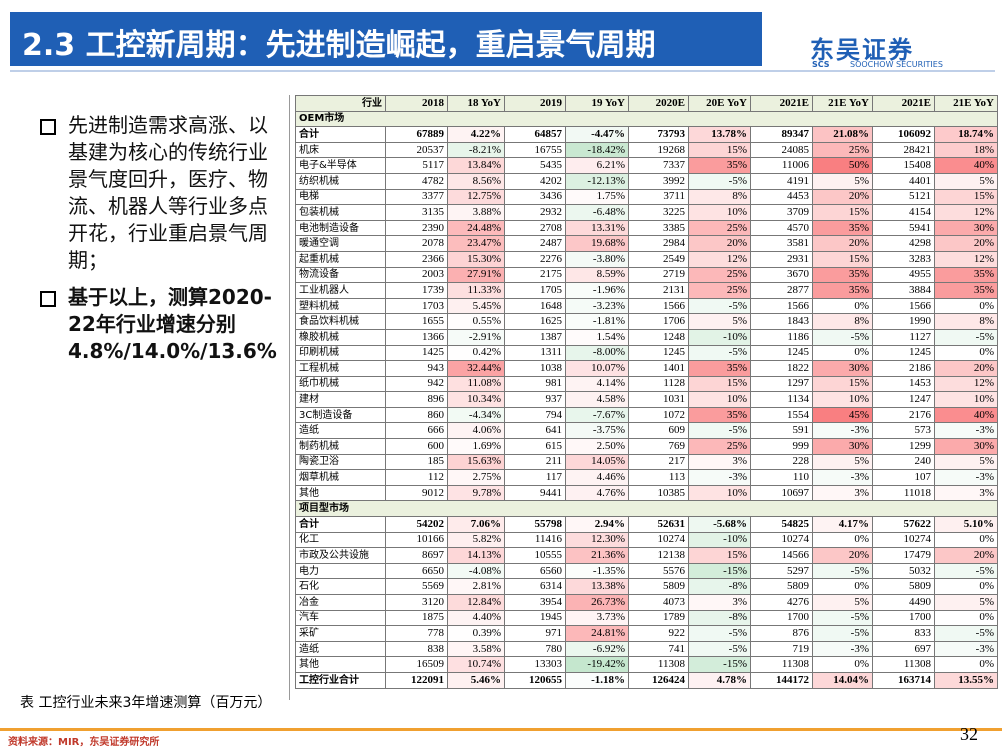 The image size is (1002, 750). I want to click on cell: 其他, so click(340, 664).